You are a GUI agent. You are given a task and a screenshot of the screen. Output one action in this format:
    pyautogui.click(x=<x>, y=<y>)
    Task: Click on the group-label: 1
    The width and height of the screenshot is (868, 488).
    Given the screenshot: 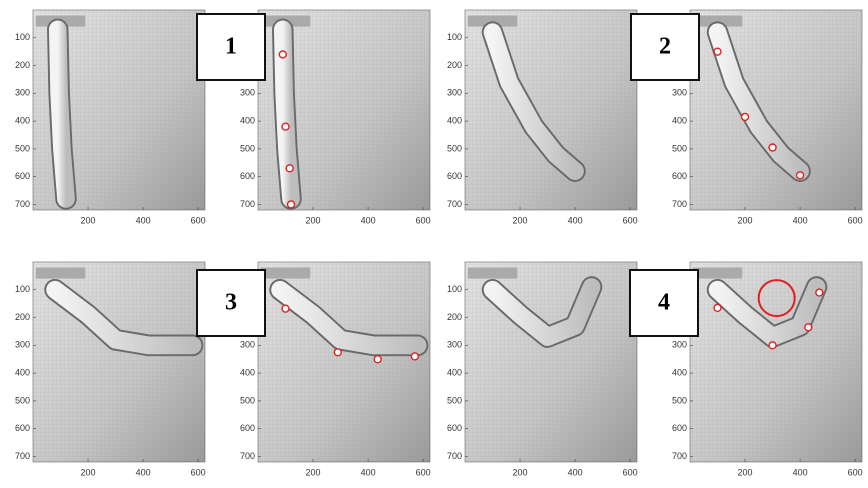 What is the action you would take?
    pyautogui.click(x=231, y=47)
    